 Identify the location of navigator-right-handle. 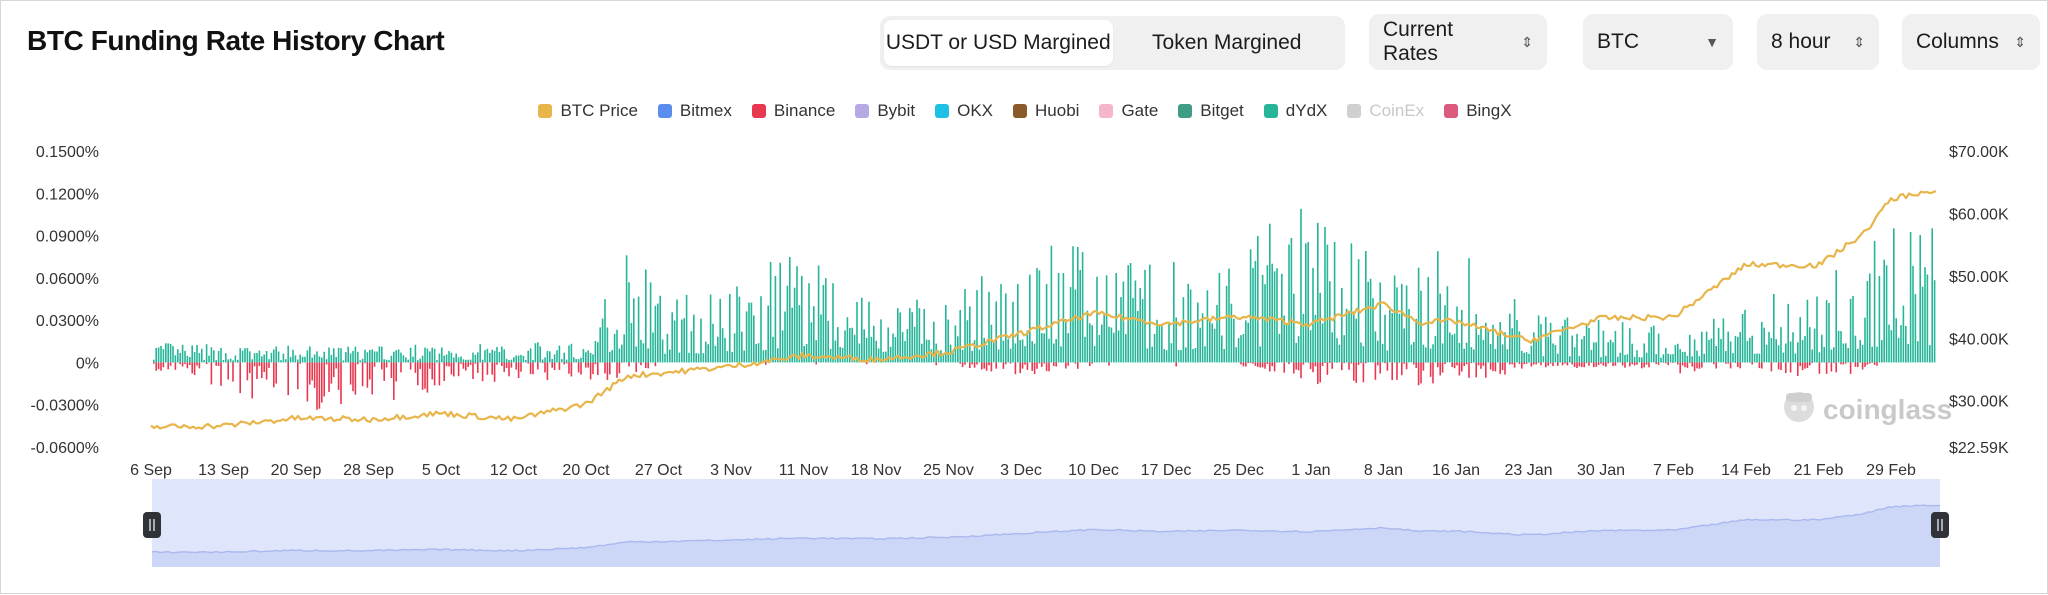
(1940, 525).